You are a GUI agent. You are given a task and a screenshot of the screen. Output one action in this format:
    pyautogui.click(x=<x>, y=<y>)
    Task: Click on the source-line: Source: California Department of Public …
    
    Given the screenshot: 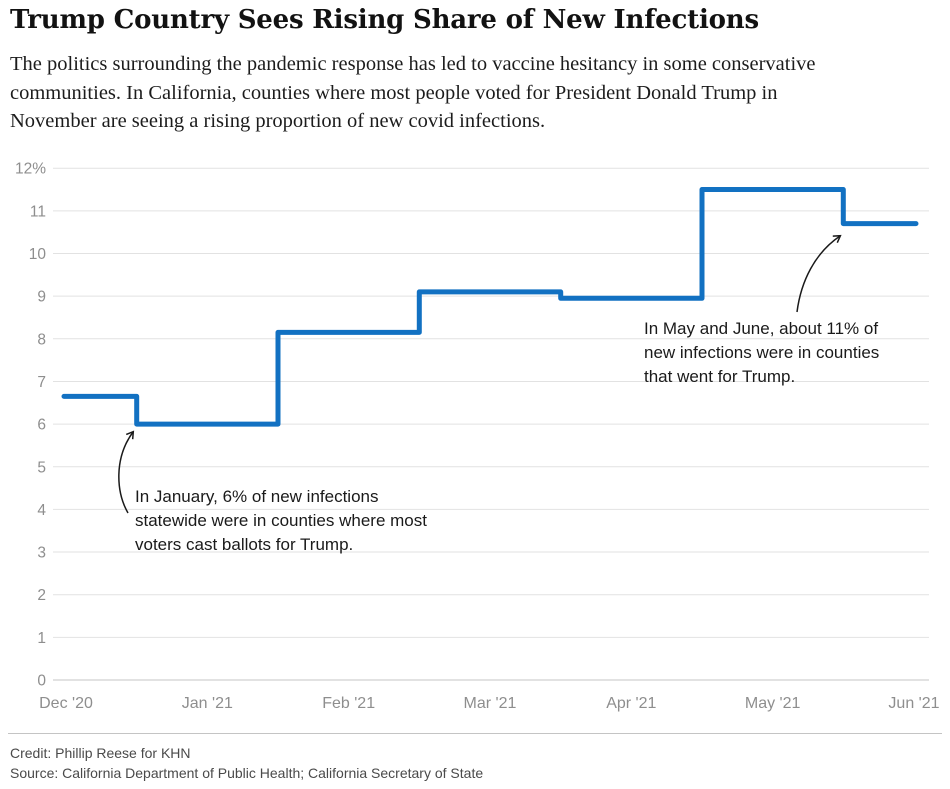 What is the action you would take?
    pyautogui.click(x=247, y=773)
    